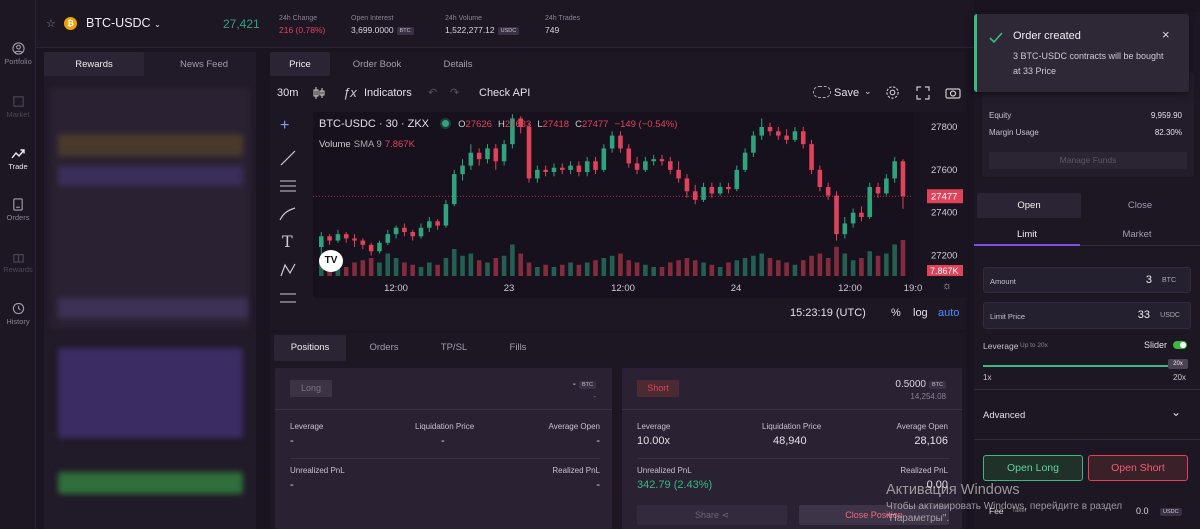 The width and height of the screenshot is (1200, 529). What do you see at coordinates (384, 347) in the screenshot?
I see `tab-orders: Orders` at bounding box center [384, 347].